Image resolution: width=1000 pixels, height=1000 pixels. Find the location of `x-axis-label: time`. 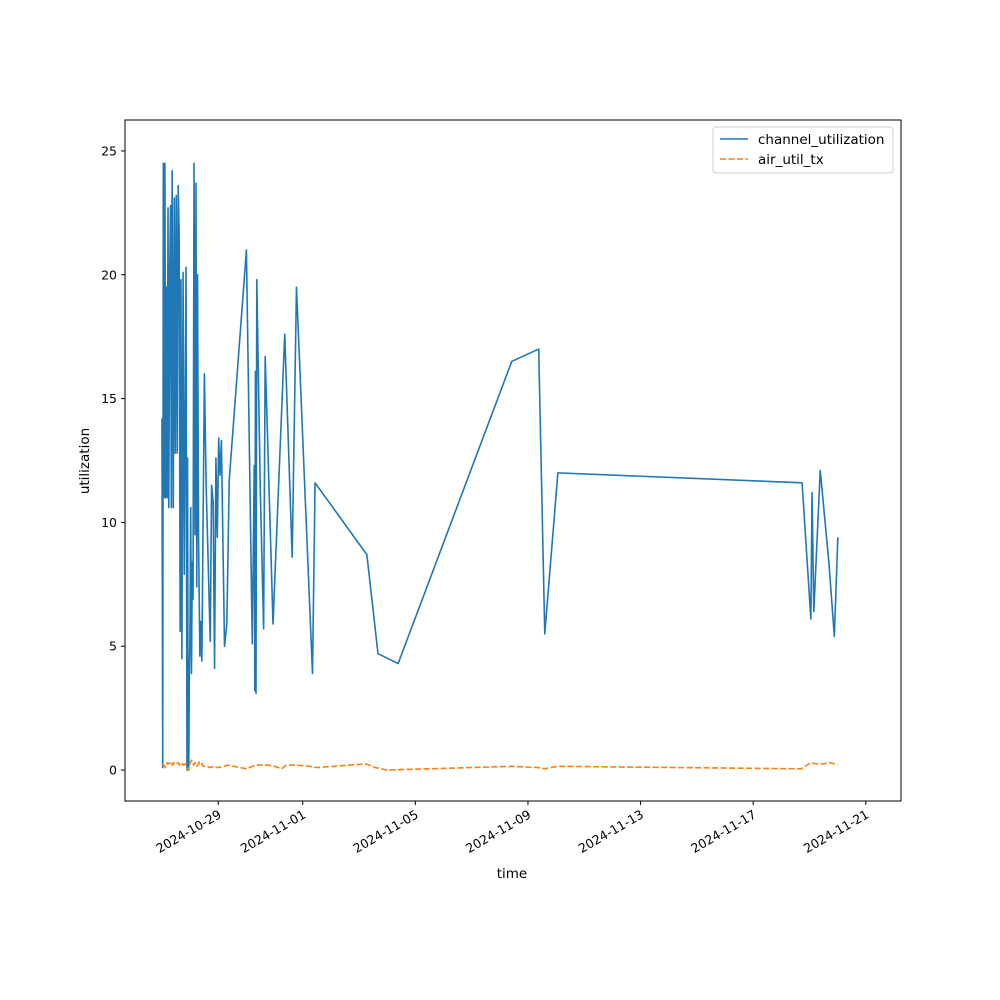

x-axis-label: time is located at coordinates (512, 874).